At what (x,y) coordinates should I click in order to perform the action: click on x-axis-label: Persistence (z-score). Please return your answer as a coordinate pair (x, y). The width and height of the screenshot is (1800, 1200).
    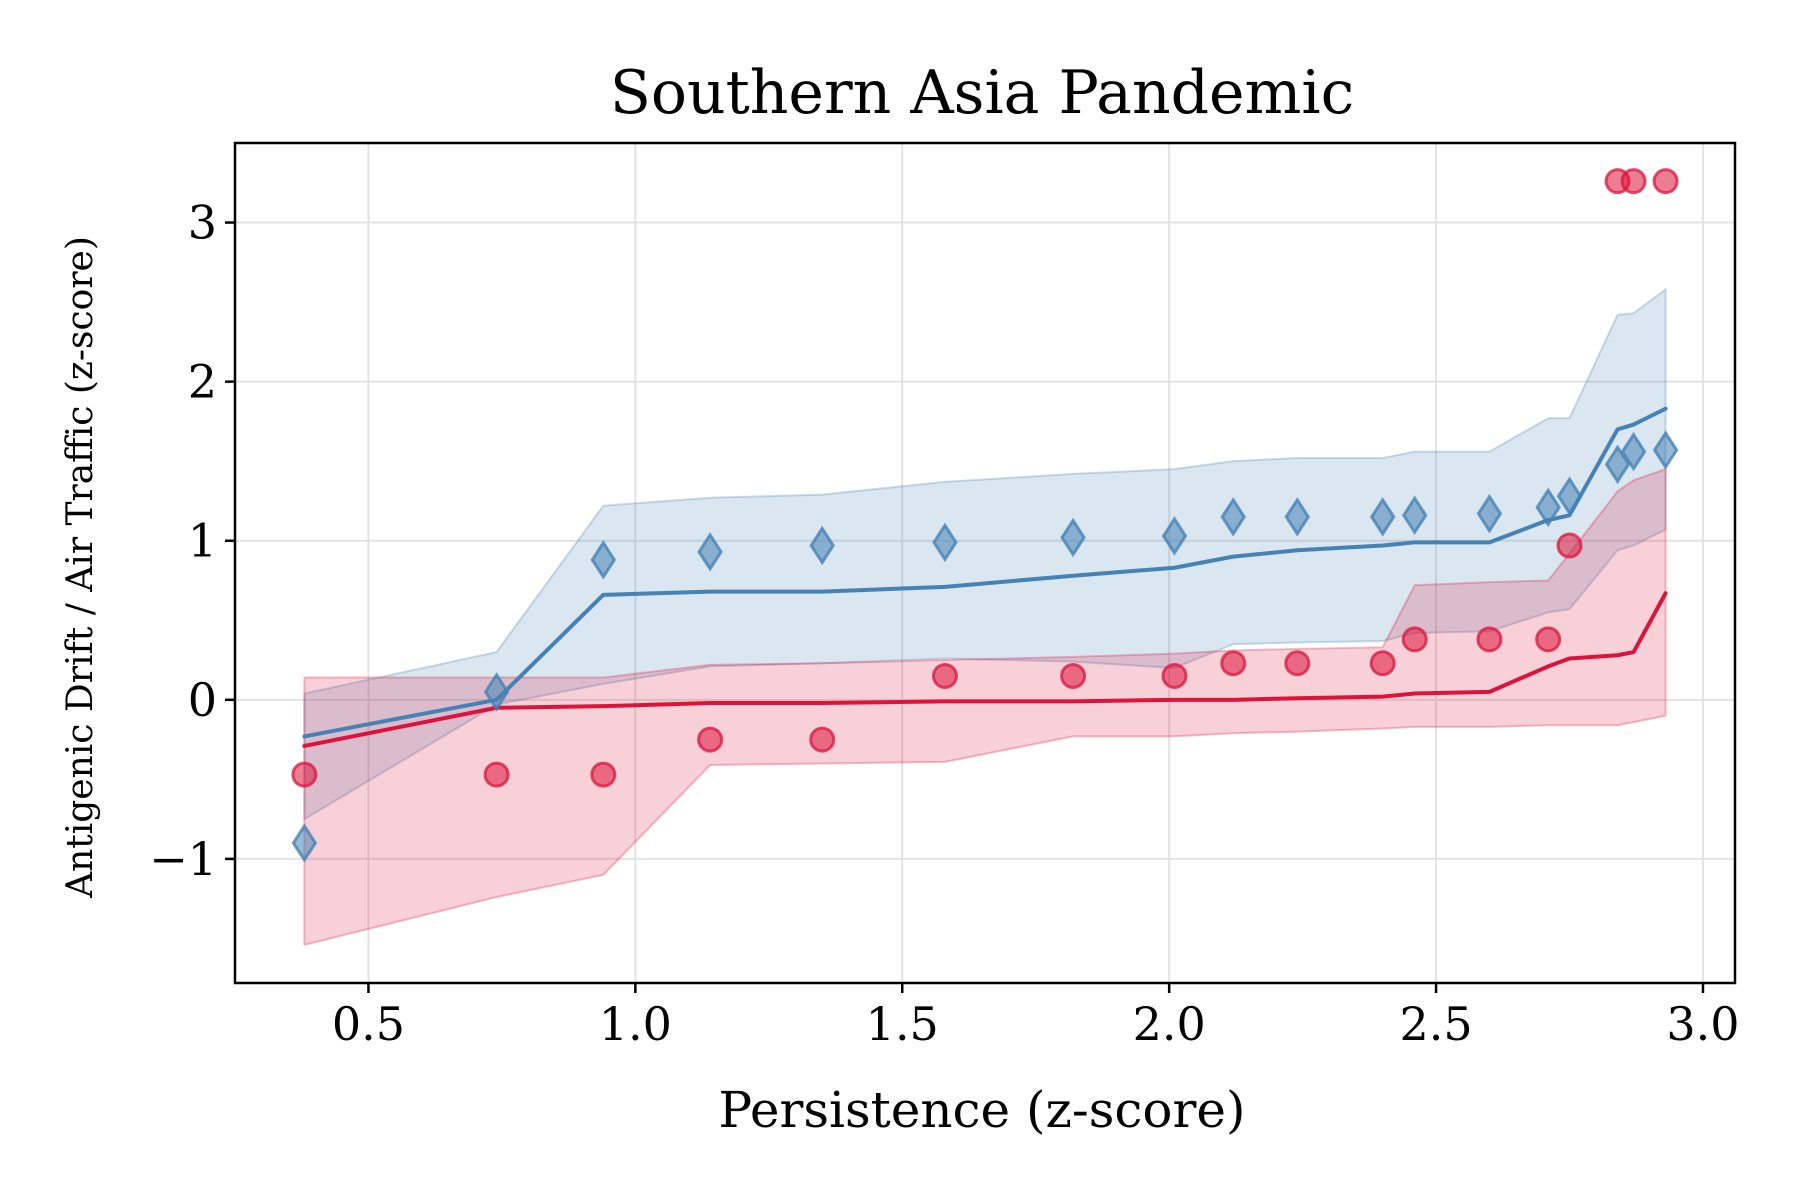
    Looking at the image, I should click on (981, 1110).